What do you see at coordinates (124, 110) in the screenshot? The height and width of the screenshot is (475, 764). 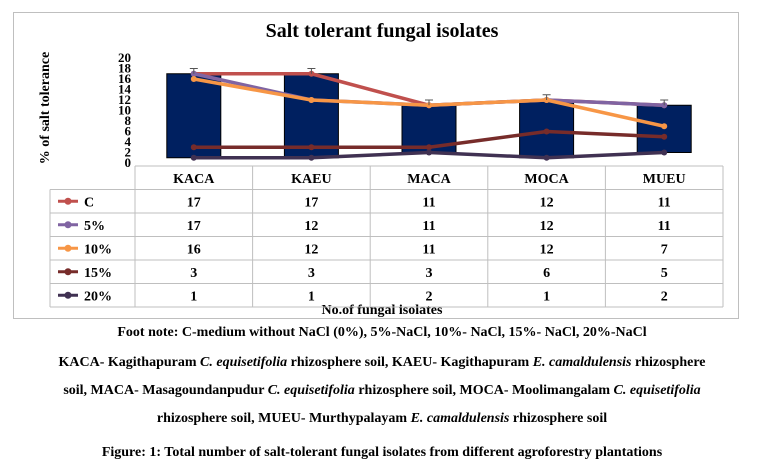 I see `y-tick-label: 10` at bounding box center [124, 110].